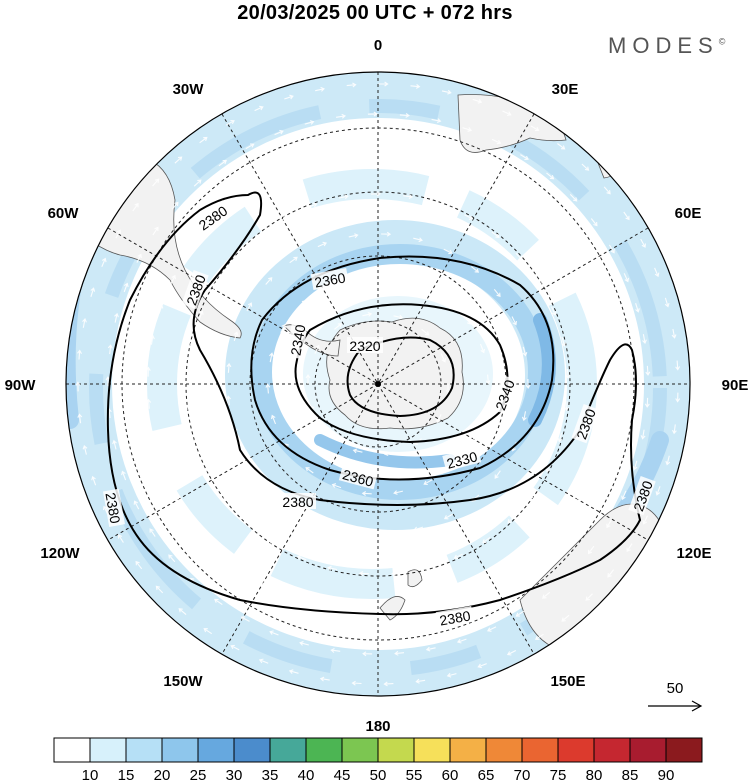 The width and height of the screenshot is (750, 782). I want to click on lon-label-30e: 30E, so click(565, 89).